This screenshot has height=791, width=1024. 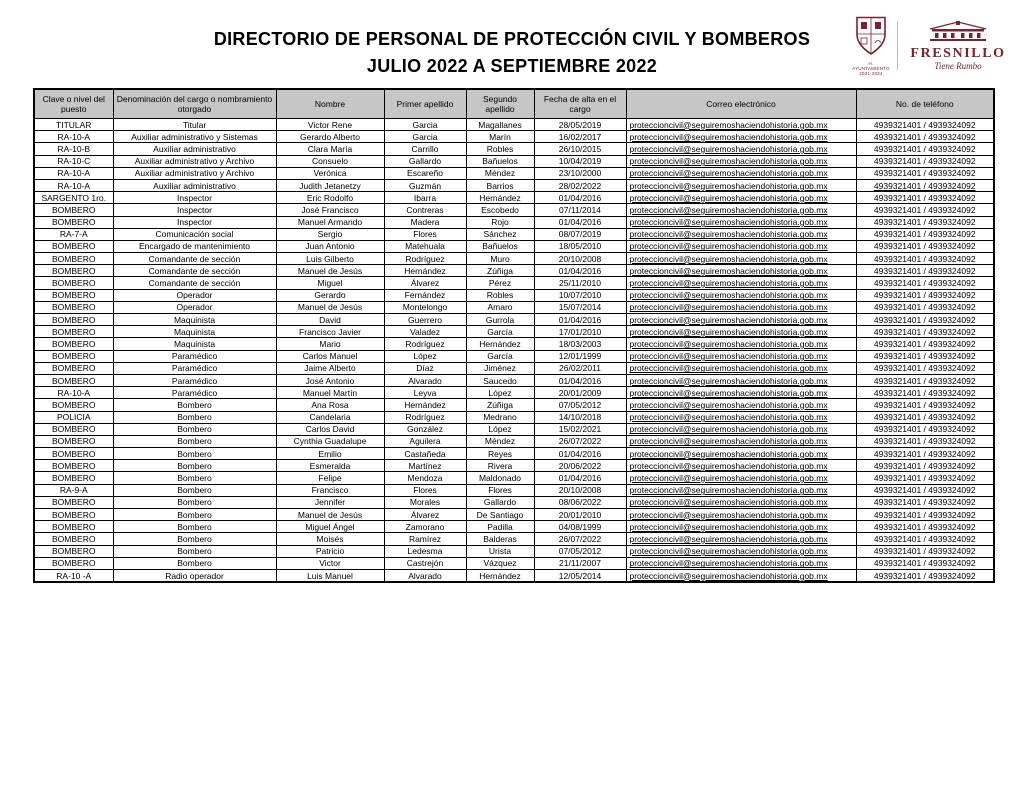 What do you see at coordinates (194, 283) in the screenshot?
I see `cargo-cell: Comandante de sección` at bounding box center [194, 283].